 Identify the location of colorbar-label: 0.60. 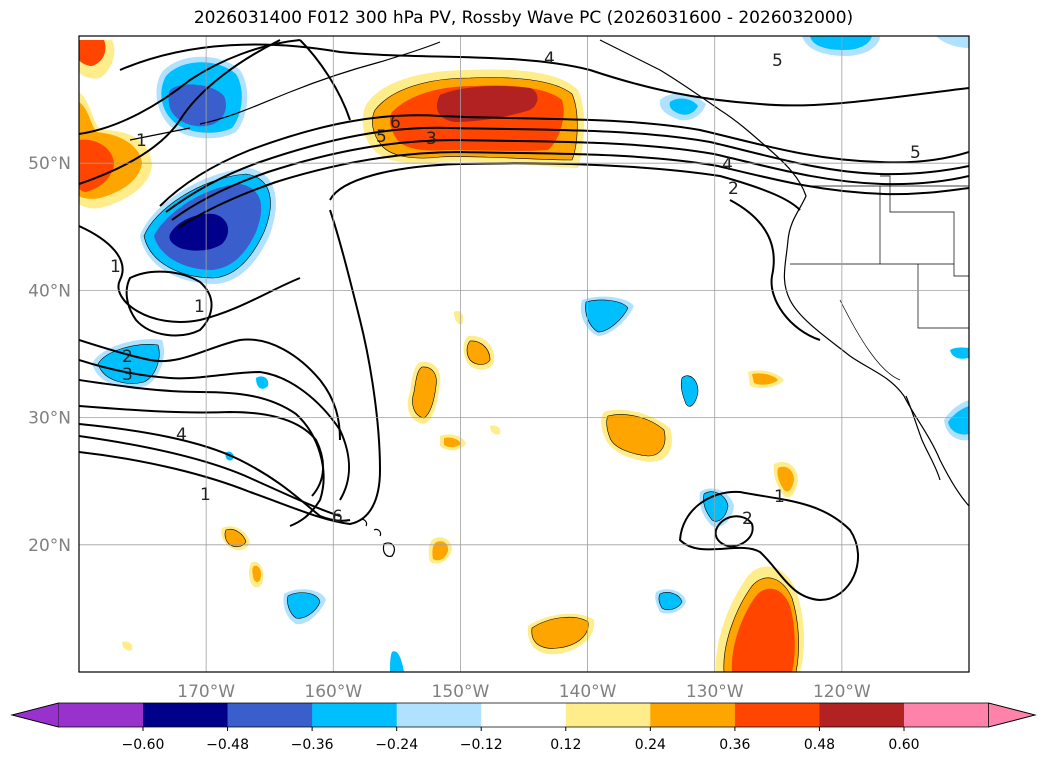
(903, 745).